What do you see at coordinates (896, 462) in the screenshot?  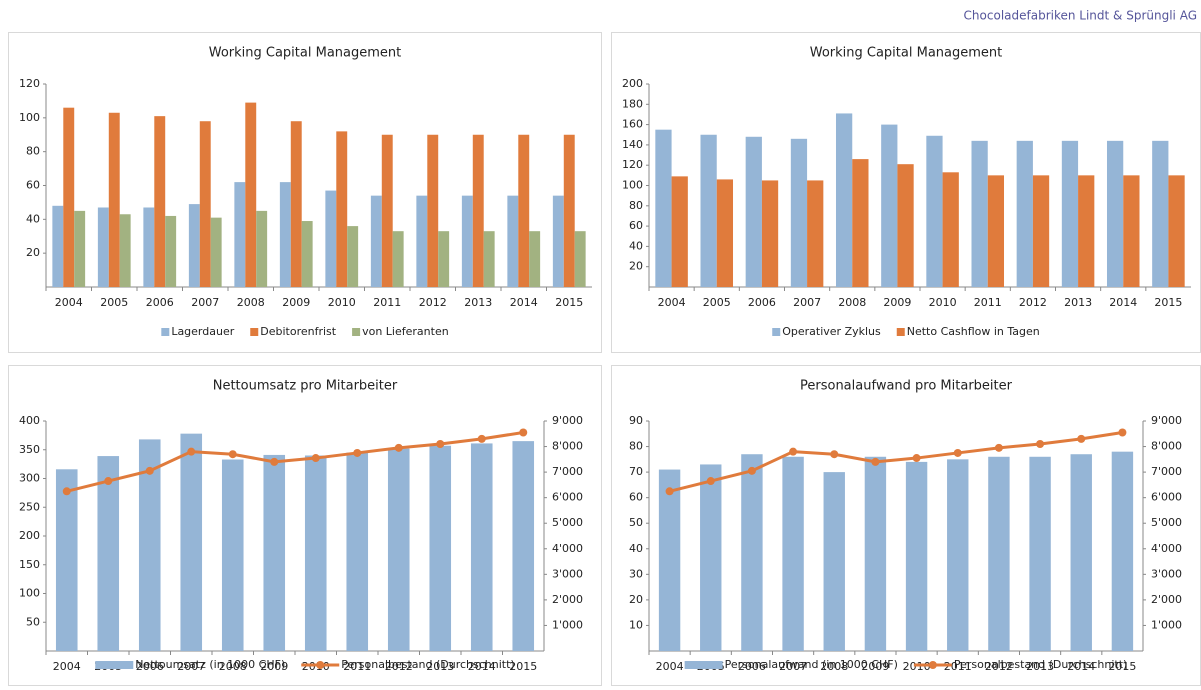 I see `line` at bounding box center [896, 462].